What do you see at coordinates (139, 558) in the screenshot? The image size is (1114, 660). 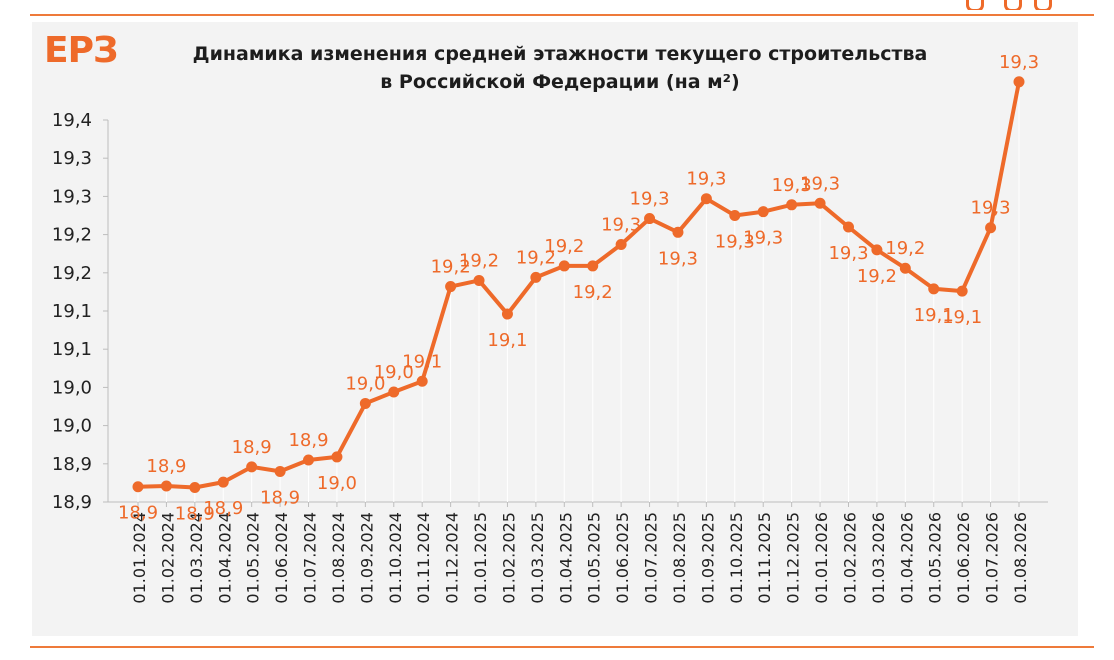 I see `x-tick-label: 01.01.2024` at bounding box center [139, 558].